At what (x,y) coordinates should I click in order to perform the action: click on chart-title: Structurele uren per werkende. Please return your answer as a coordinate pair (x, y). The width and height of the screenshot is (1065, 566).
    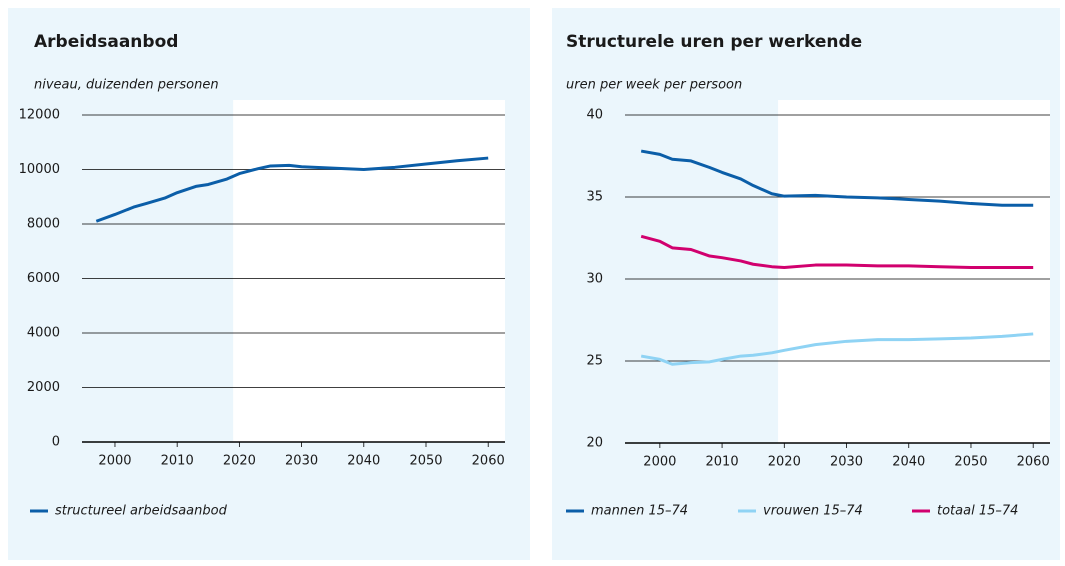
    Looking at the image, I should click on (714, 42).